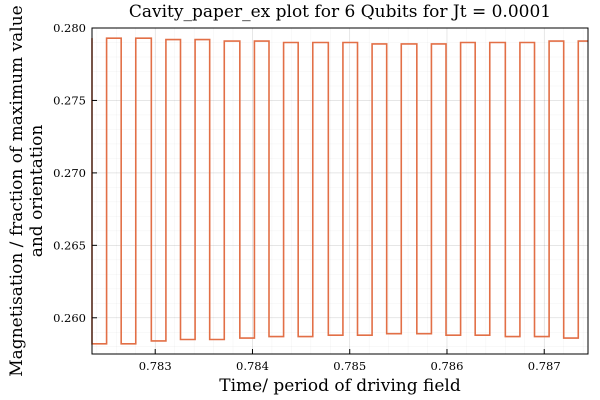 This screenshot has height=400, width=600. Describe the element at coordinates (155, 366) in the screenshot. I see `x-tick-label: 0.783` at that location.